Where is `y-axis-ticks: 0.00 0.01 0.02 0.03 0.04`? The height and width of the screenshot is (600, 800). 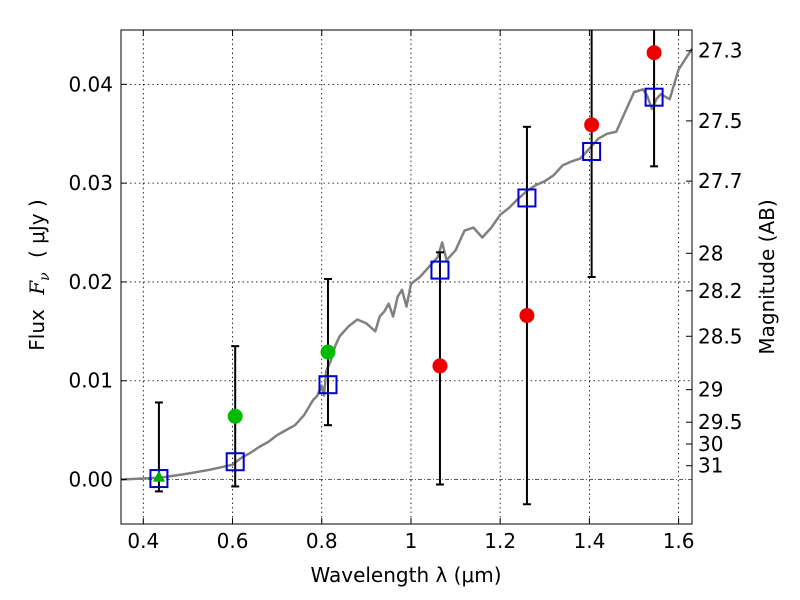
y-axis-ticks: 0.00 0.01 0.02 0.03 0.04 is located at coordinates (97, 282).